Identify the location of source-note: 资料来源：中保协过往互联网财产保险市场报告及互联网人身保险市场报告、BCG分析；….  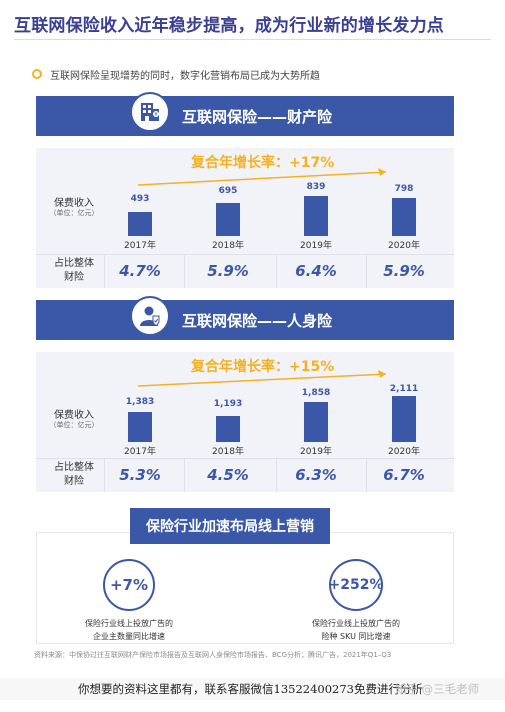
(213, 655).